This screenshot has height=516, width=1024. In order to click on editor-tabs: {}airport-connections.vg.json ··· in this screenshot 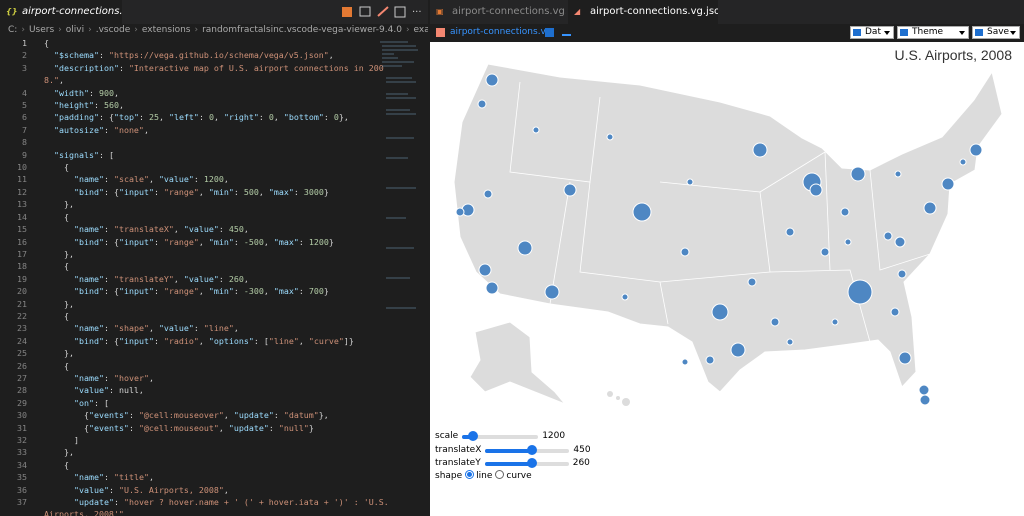, I will do `click(214, 12)`.